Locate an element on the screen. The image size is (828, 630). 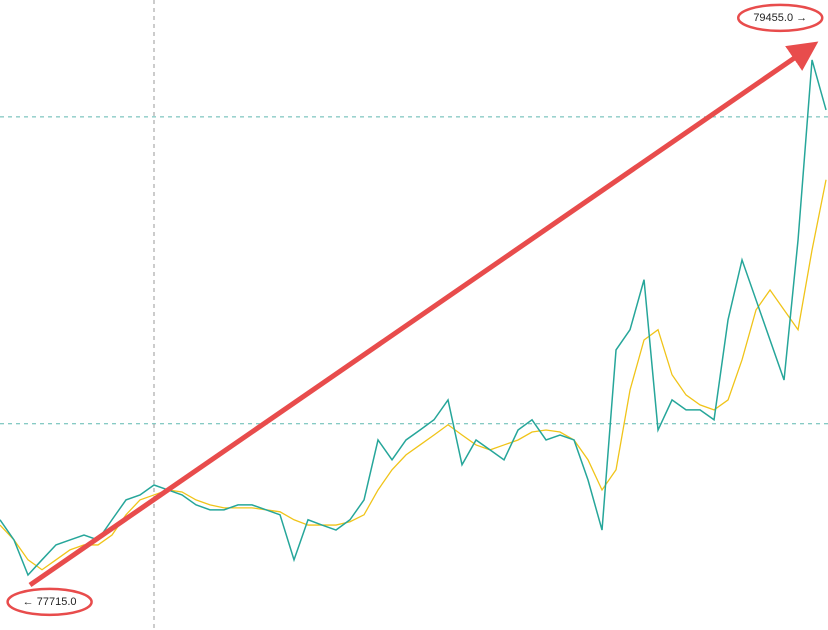
annotation-label: 79455.0 → is located at coordinates (780, 18).